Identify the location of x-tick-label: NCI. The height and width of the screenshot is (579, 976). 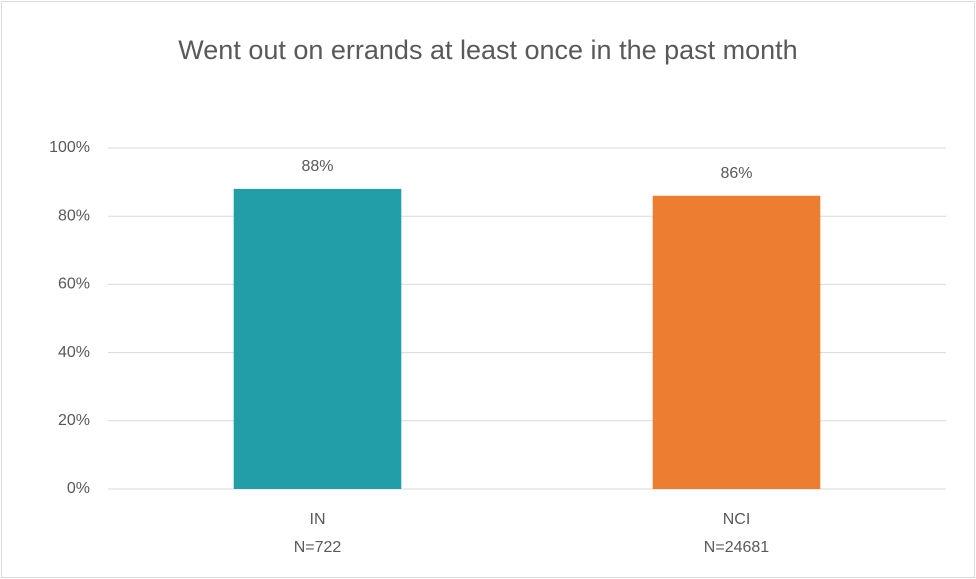
(737, 519).